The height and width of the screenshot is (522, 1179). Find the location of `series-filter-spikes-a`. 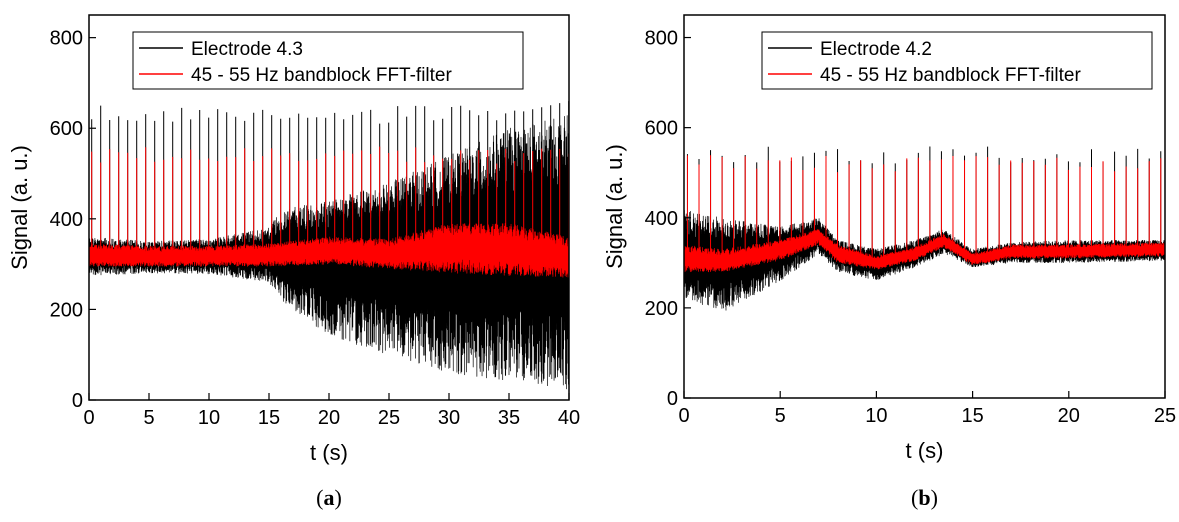

series-filter-spikes-a is located at coordinates (330, 202).